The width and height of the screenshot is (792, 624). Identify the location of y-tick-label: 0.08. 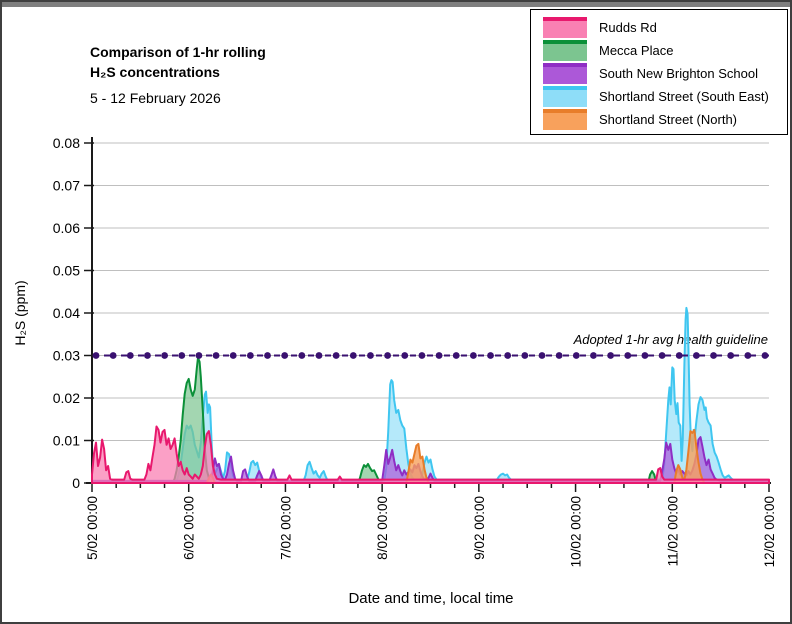
(66, 143).